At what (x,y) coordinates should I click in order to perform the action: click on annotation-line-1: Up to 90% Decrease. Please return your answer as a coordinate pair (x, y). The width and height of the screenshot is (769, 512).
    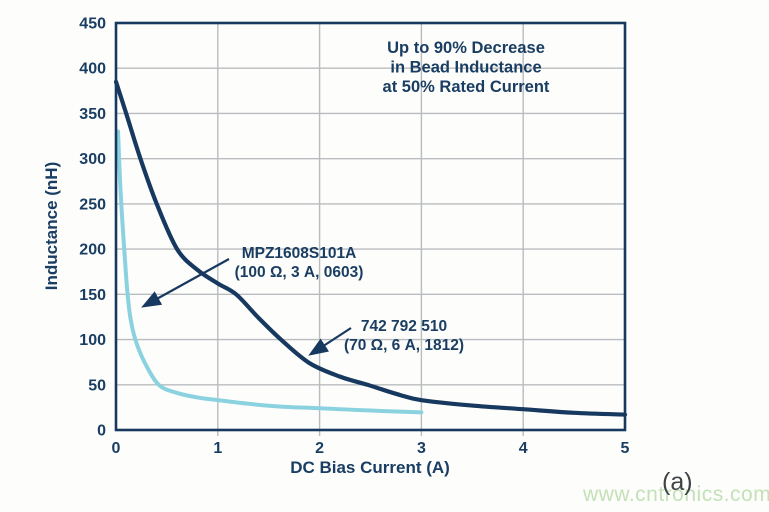
    Looking at the image, I should click on (466, 48).